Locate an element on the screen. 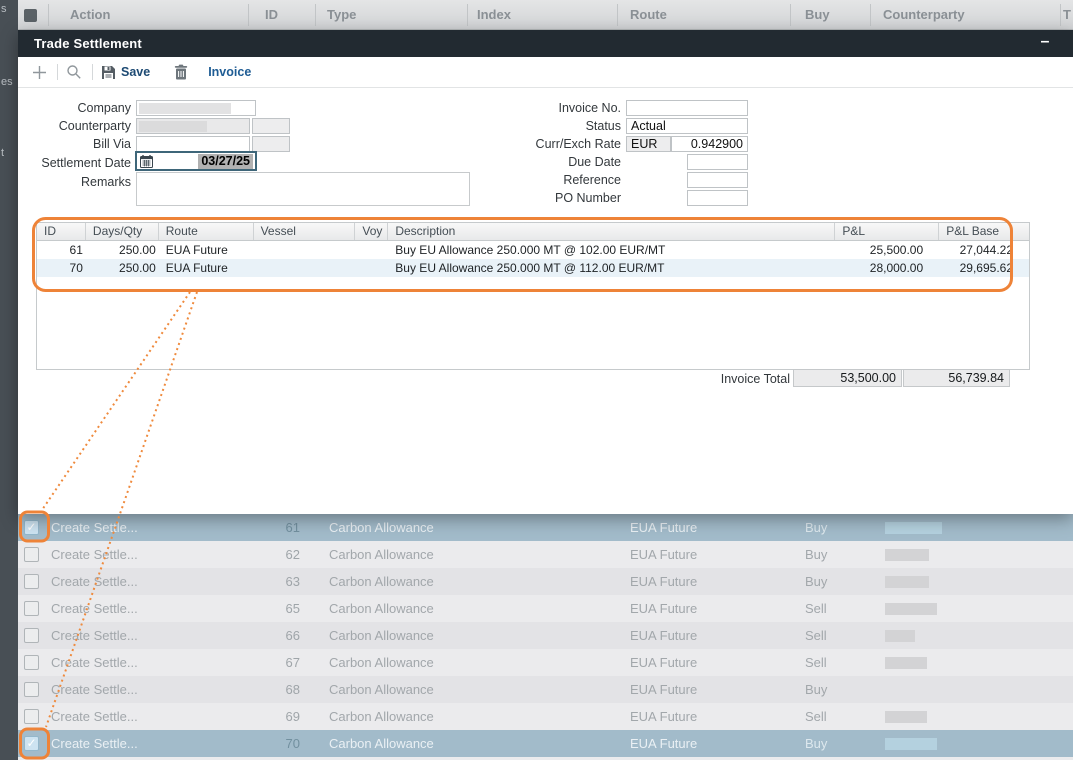 This screenshot has height=760, width=1073. status-field: Actual is located at coordinates (687, 126).